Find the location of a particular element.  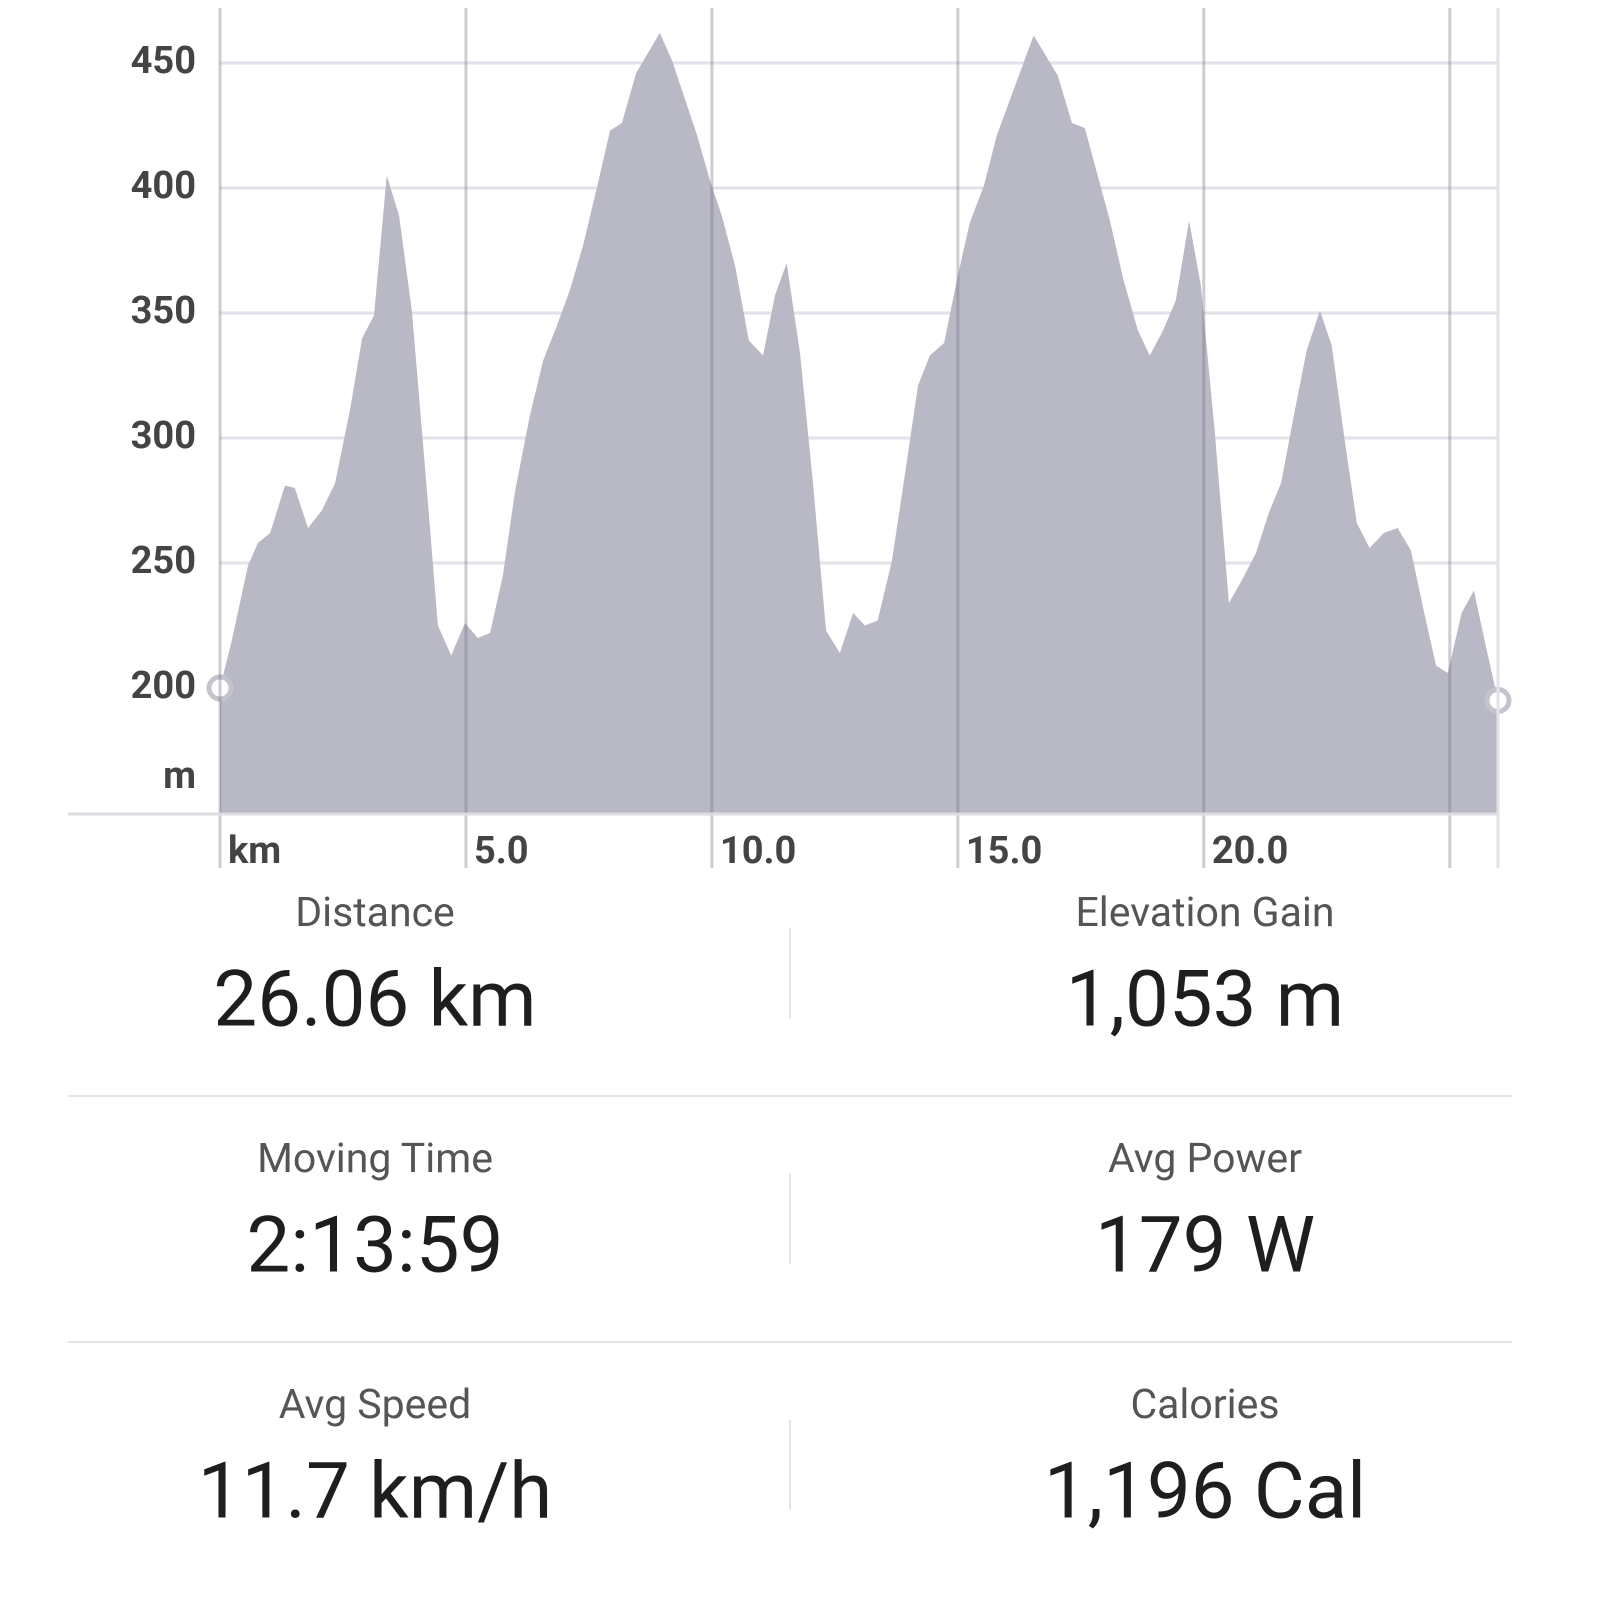

y-tick-label: 200 is located at coordinates (163, 686).